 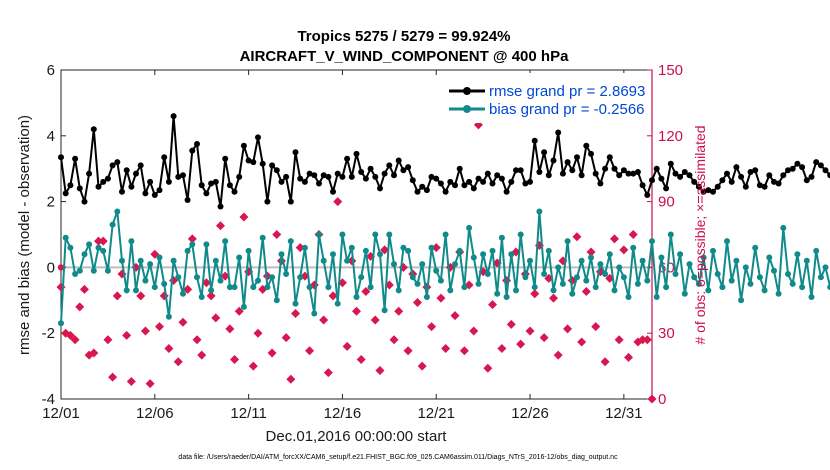 I want to click on chart-title-line1: Tropics 5275 / 5279 = 99.924%, so click(x=403, y=36).